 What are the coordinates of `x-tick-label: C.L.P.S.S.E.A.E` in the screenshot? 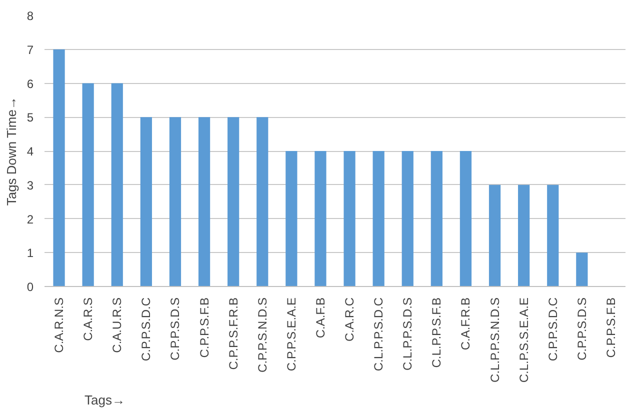 It's located at (523, 340).